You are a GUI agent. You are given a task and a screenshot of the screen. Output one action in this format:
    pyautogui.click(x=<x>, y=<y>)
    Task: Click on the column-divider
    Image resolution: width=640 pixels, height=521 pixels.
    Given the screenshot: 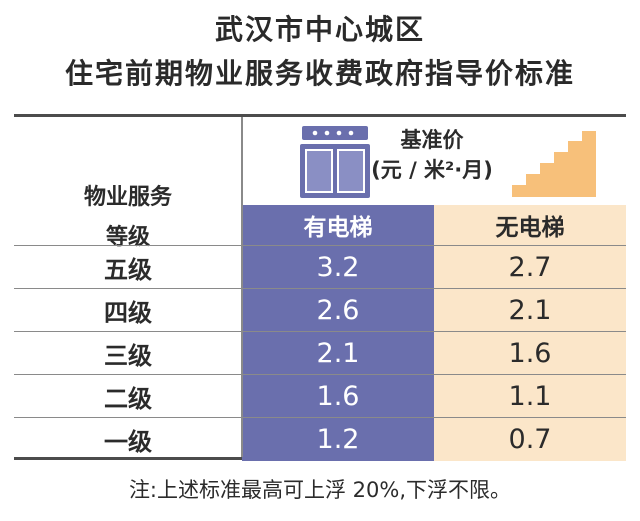 What is the action you would take?
    pyautogui.click(x=242, y=287)
    